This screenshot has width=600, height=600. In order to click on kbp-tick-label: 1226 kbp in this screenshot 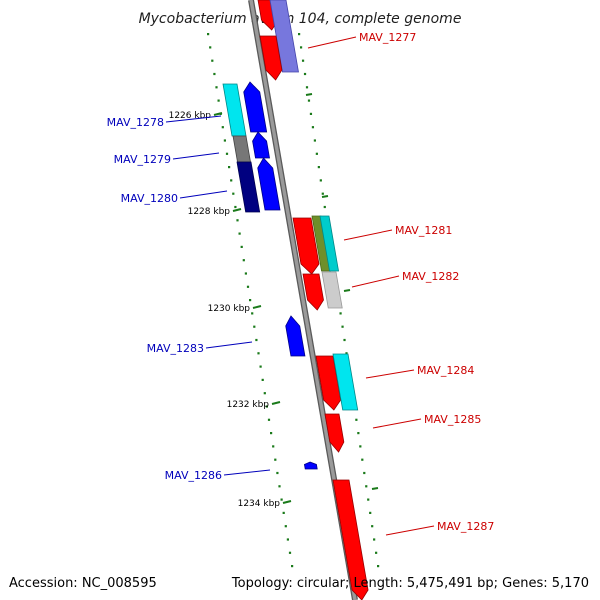, I will do `click(190, 116)`.